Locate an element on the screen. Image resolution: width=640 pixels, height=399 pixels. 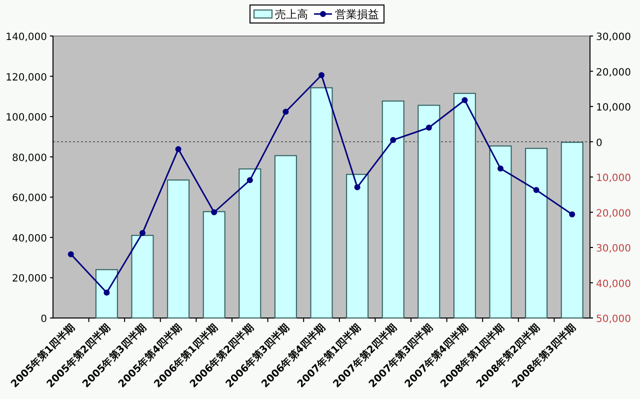
y2-tick-label: 0 is located at coordinates (599, 143).